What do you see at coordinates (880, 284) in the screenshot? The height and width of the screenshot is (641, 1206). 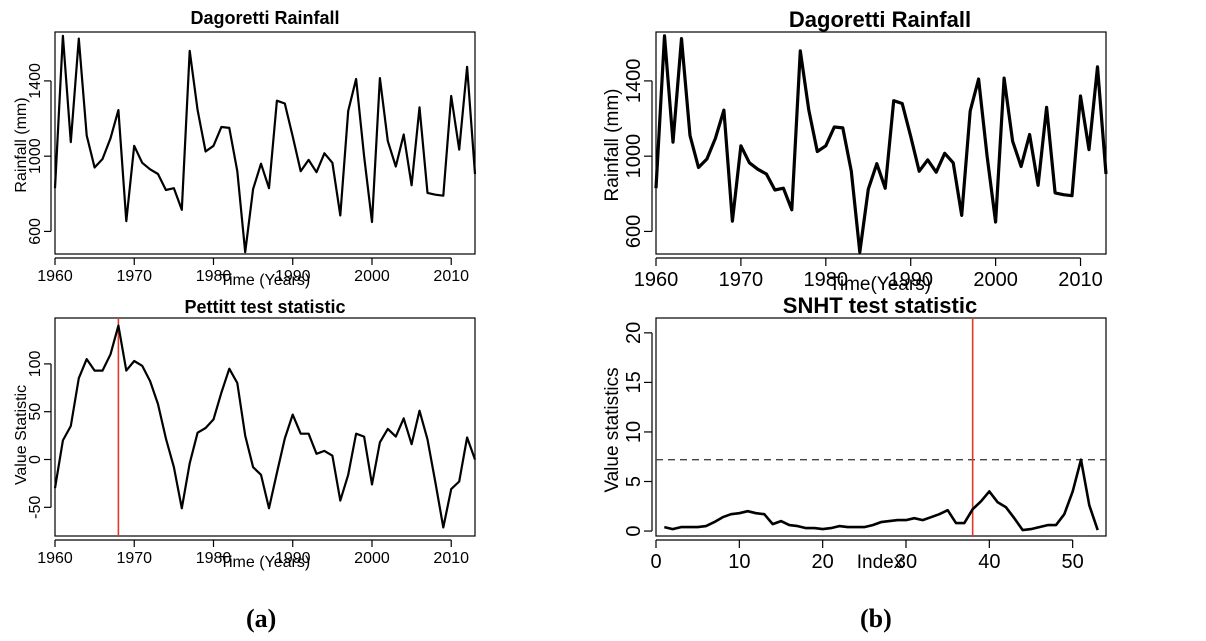 I see `x-axis-label: Time(Years)` at bounding box center [880, 284].